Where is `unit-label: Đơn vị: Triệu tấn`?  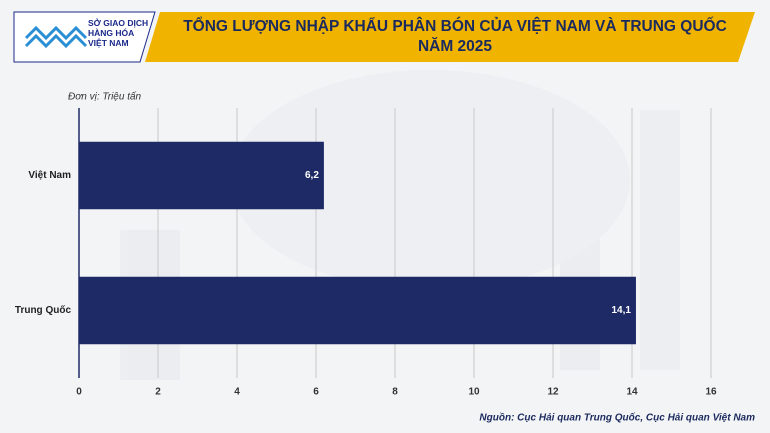 unit-label: Đơn vị: Triệu tấn is located at coordinates (105, 97).